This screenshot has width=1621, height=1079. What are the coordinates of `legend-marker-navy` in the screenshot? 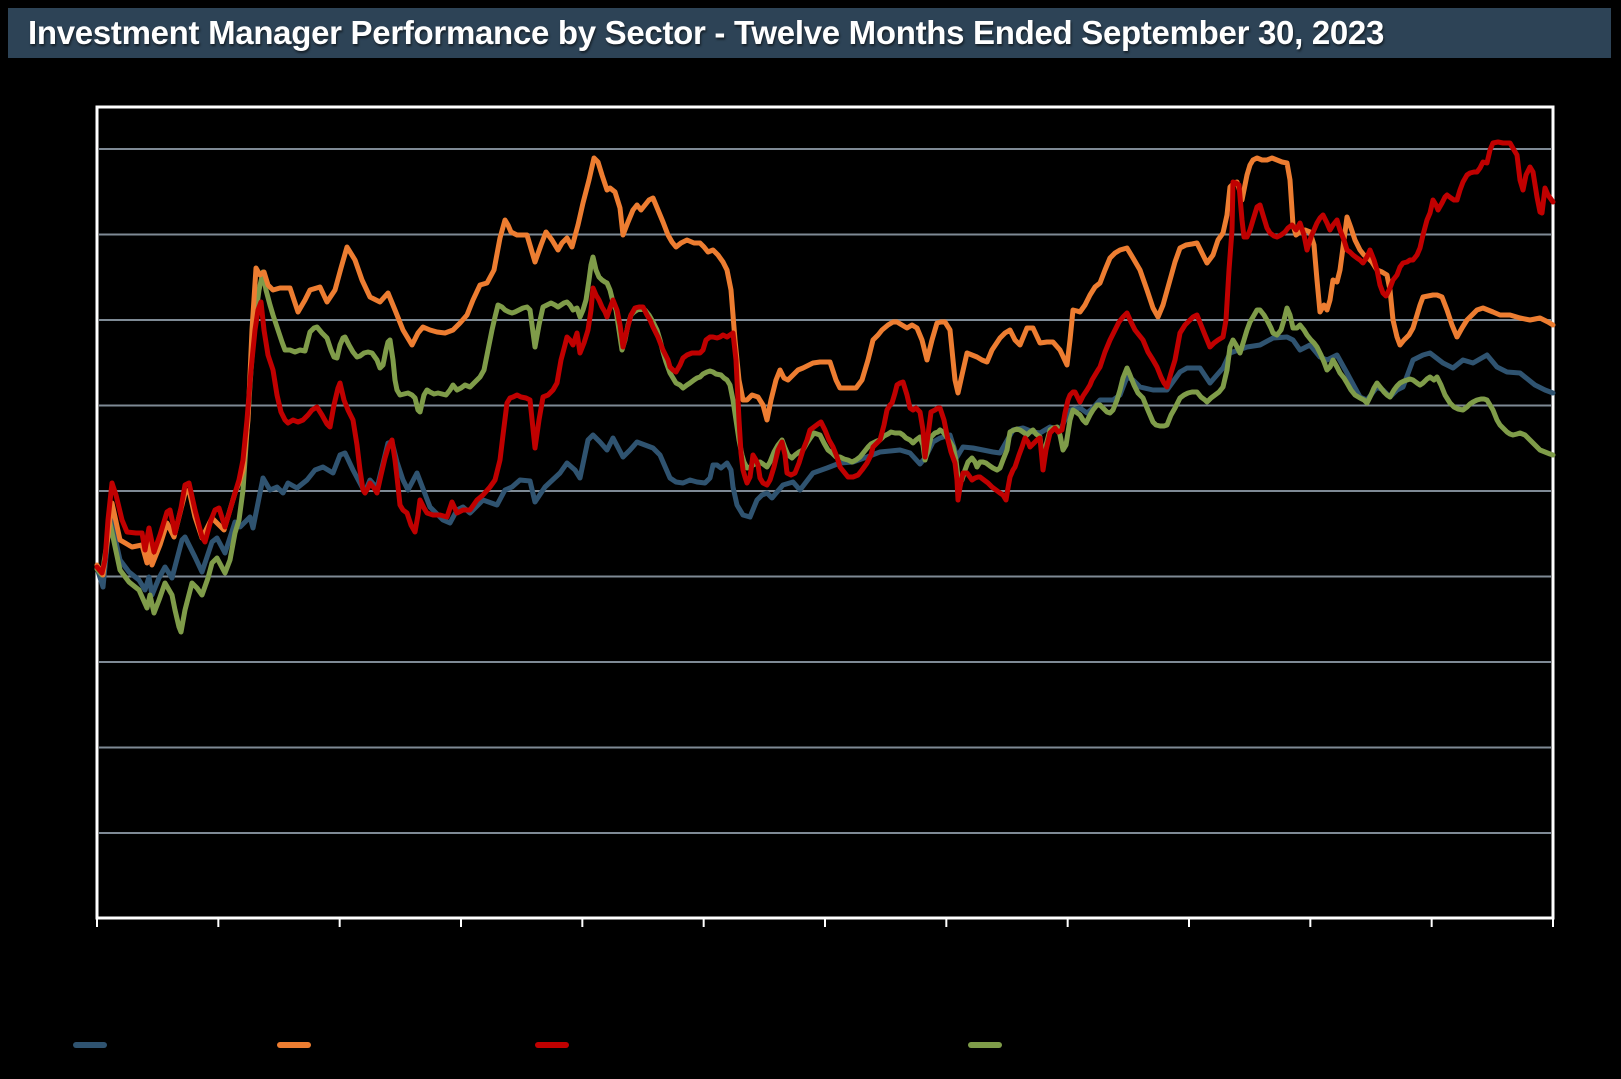 It's located at (90, 1045).